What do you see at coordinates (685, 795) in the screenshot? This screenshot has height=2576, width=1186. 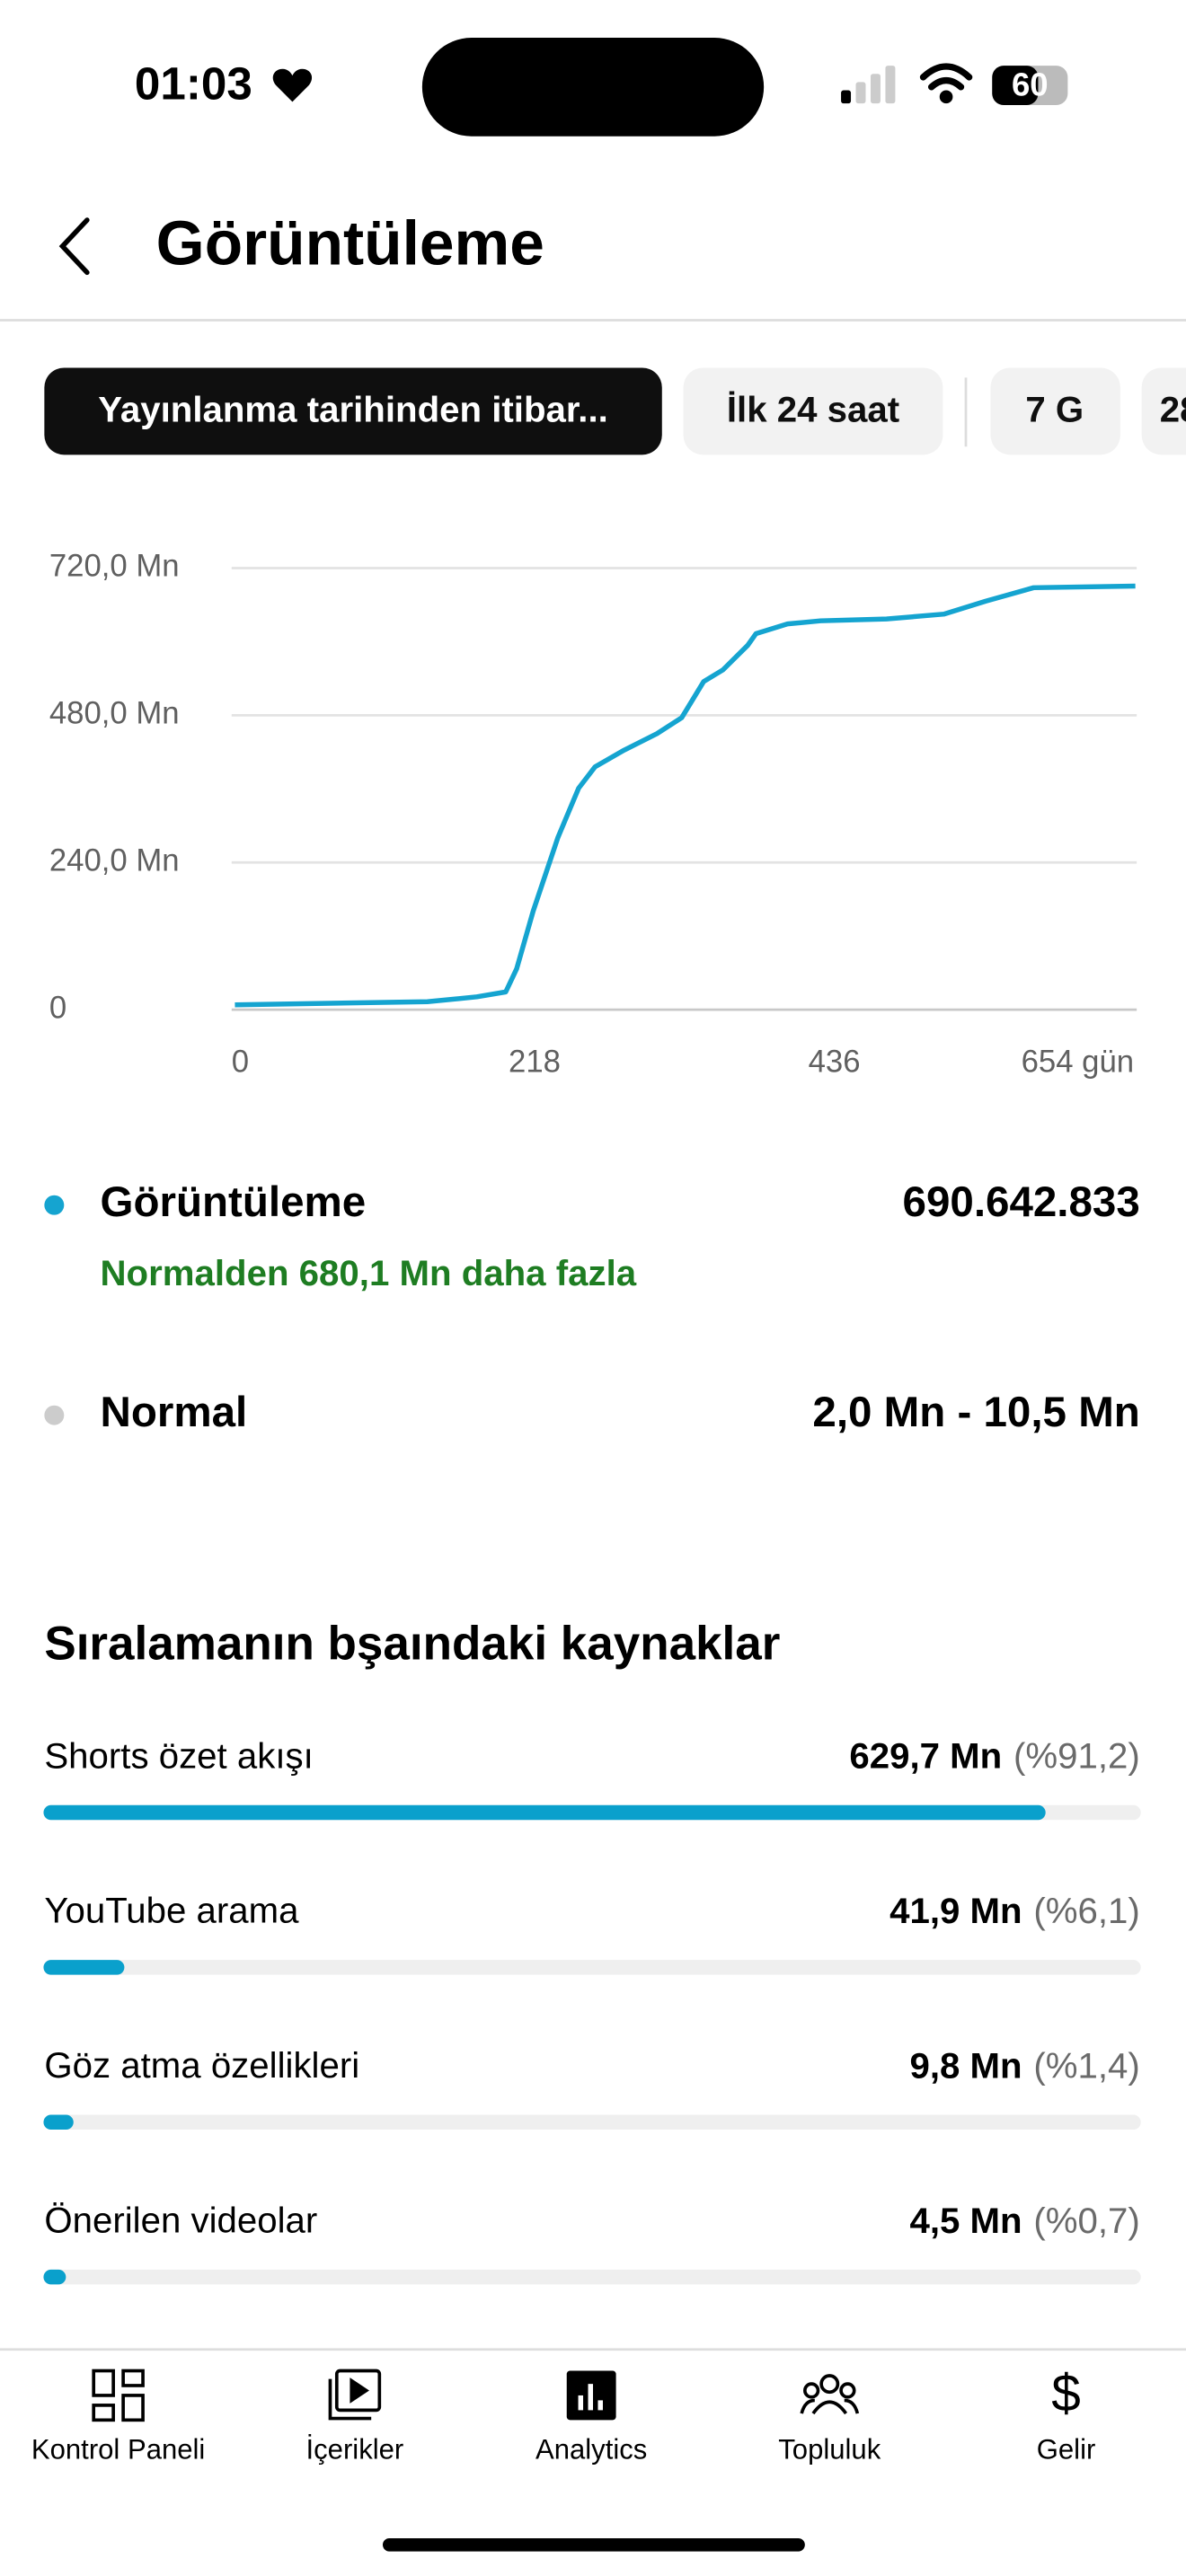 I see `data-line` at bounding box center [685, 795].